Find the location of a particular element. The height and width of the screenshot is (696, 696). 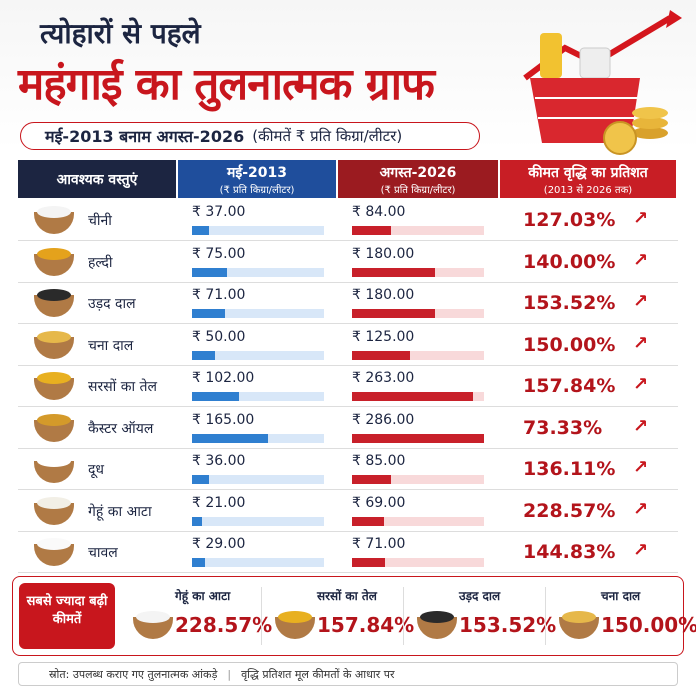

increase-percent: 73.33% is located at coordinates (563, 427).